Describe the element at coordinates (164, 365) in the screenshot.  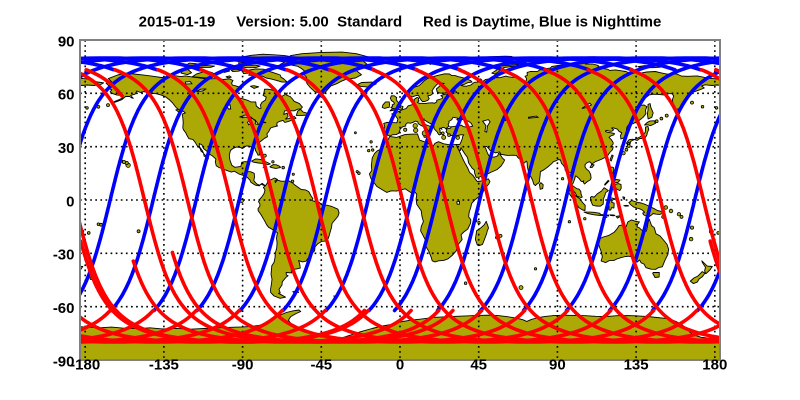
I see `svg-text: -135` at that location.